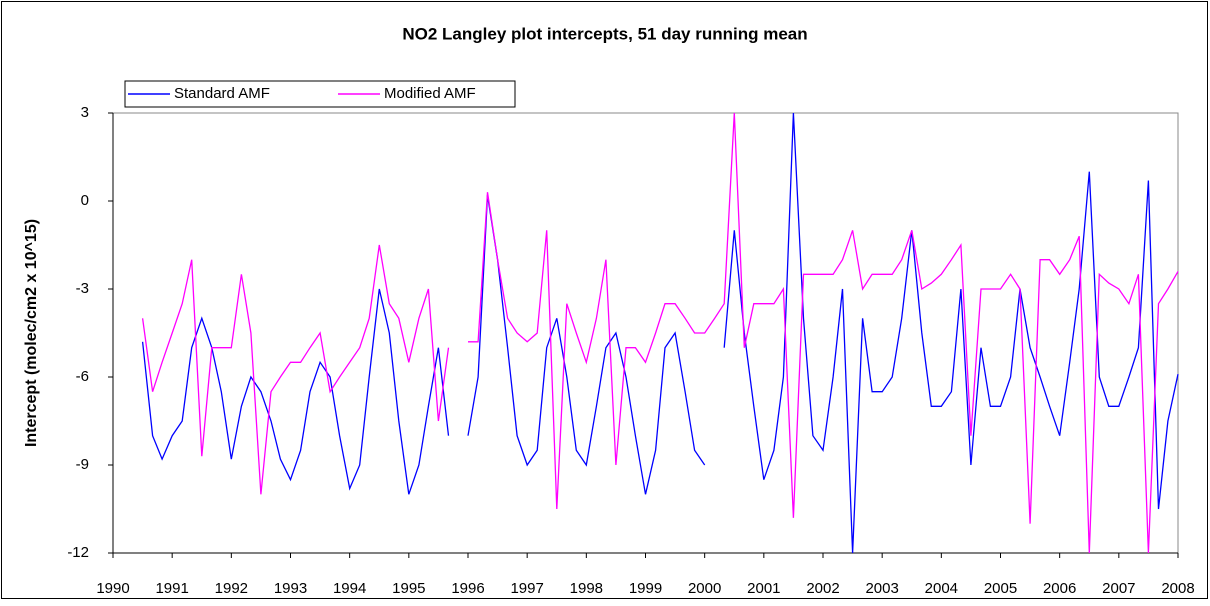  Describe the element at coordinates (881, 588) in the screenshot. I see `x-tick-label: 2003` at that location.